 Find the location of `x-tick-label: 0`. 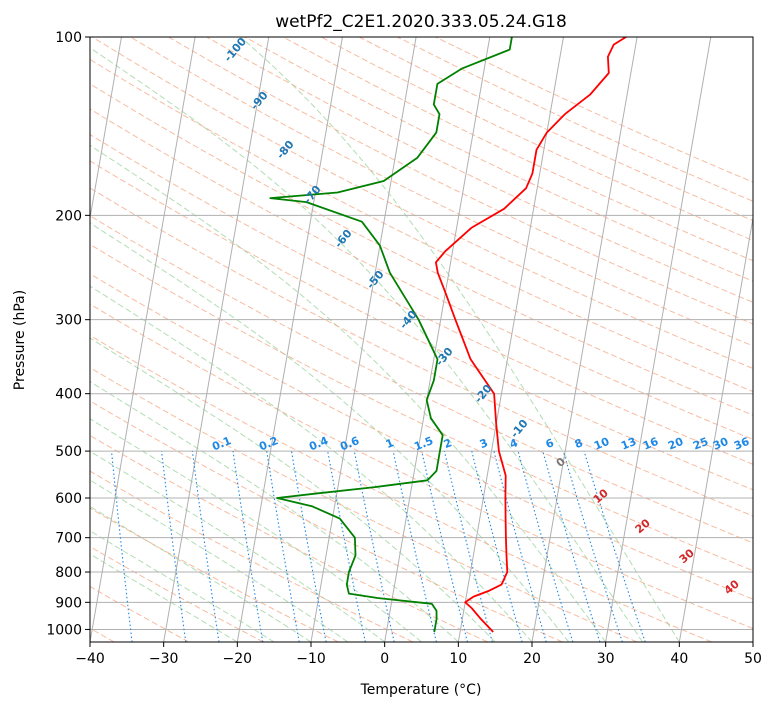

x-tick-label: 0 is located at coordinates (384, 659).